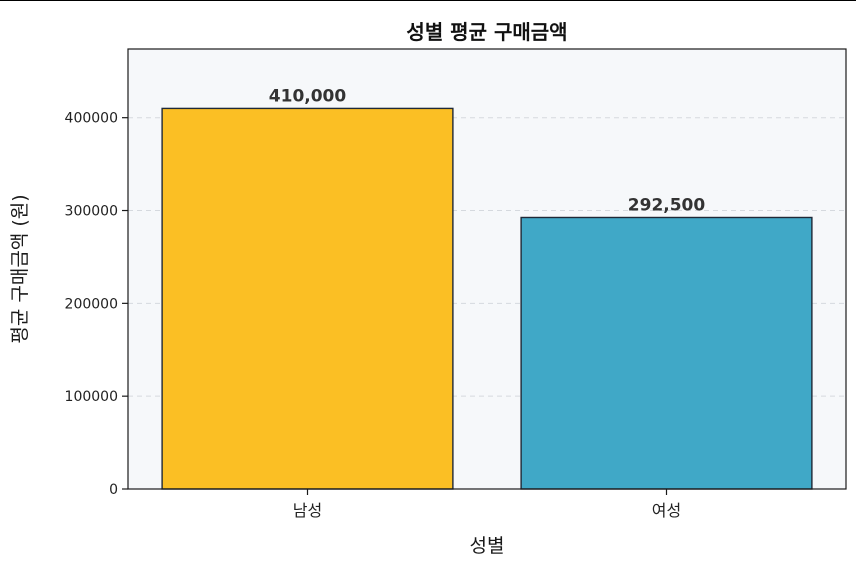 The width and height of the screenshot is (856, 572). What do you see at coordinates (308, 96) in the screenshot?
I see `data-label: 410,000` at bounding box center [308, 96].